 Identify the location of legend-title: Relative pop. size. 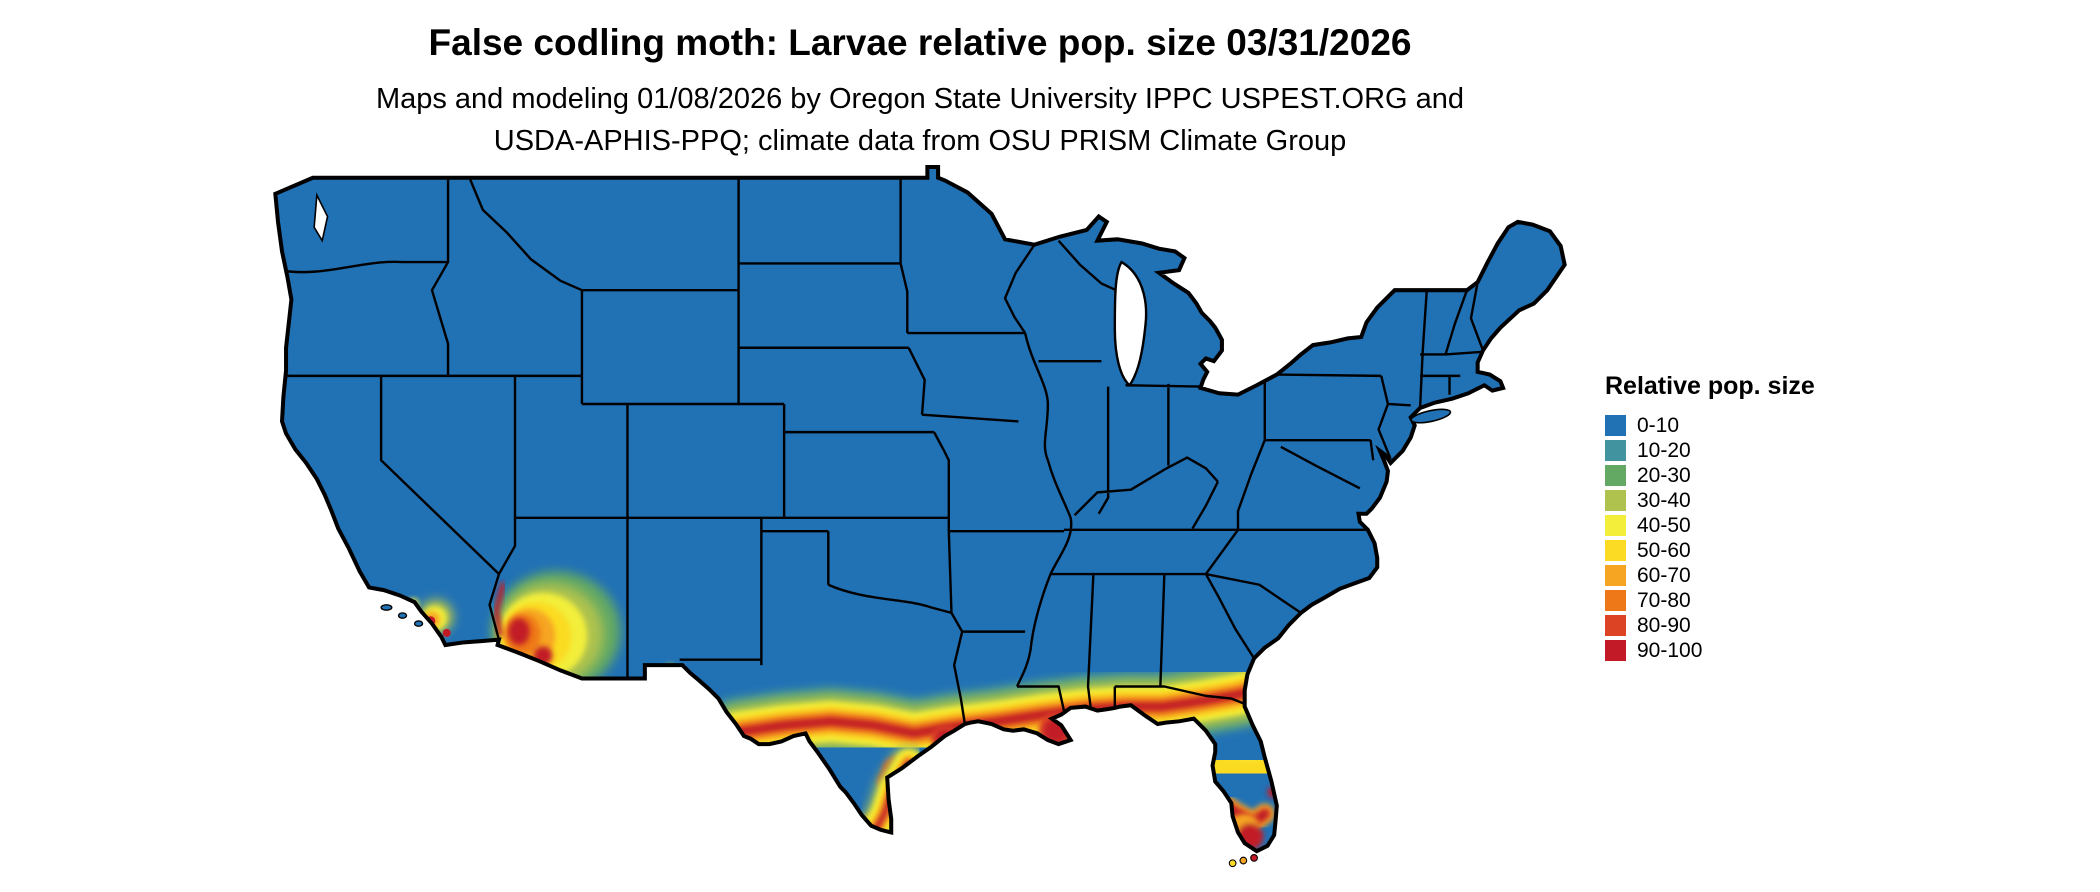
(1710, 386).